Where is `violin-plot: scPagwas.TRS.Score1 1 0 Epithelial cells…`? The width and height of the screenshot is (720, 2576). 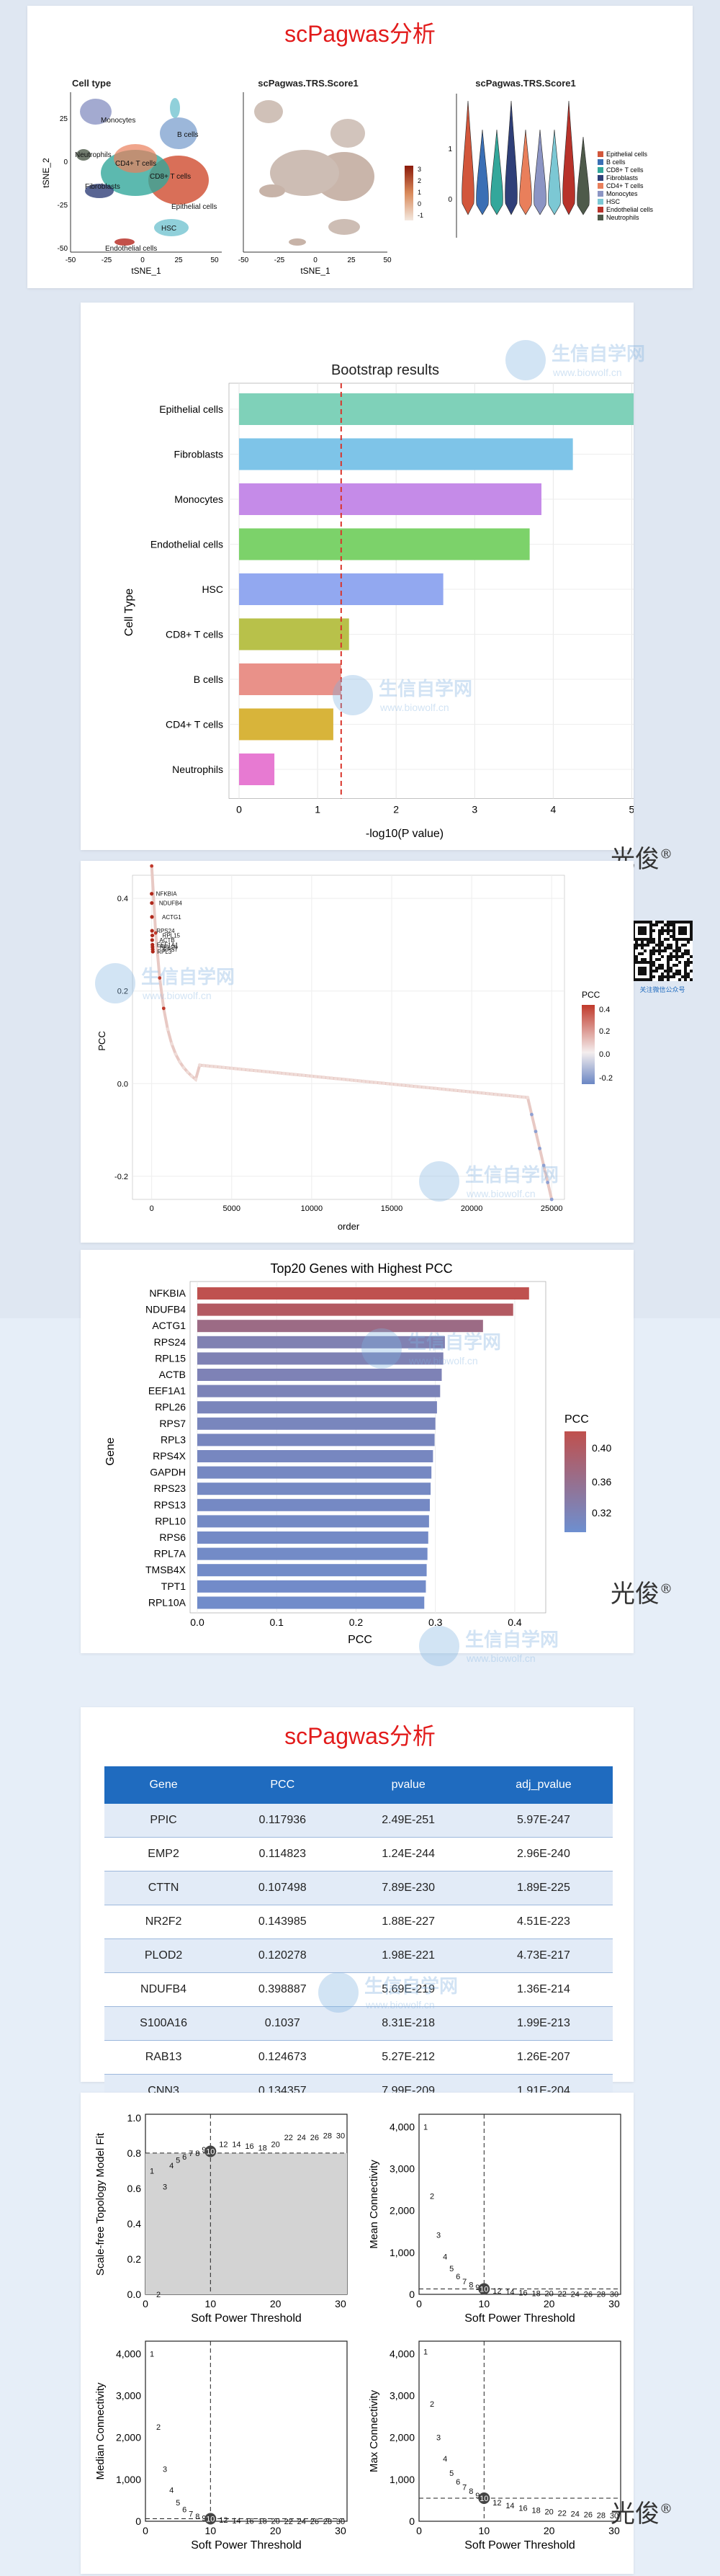 violin-plot: scPagwas.TRS.Score1 1 0 Epithelial cells… is located at coordinates (551, 158).